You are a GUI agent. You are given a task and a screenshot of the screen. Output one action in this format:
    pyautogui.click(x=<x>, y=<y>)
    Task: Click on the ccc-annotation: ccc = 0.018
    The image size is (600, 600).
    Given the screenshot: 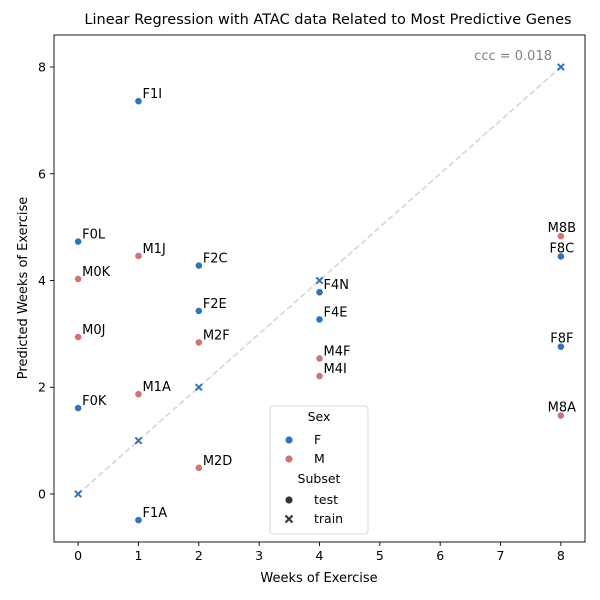 What is the action you would take?
    pyautogui.click(x=513, y=56)
    